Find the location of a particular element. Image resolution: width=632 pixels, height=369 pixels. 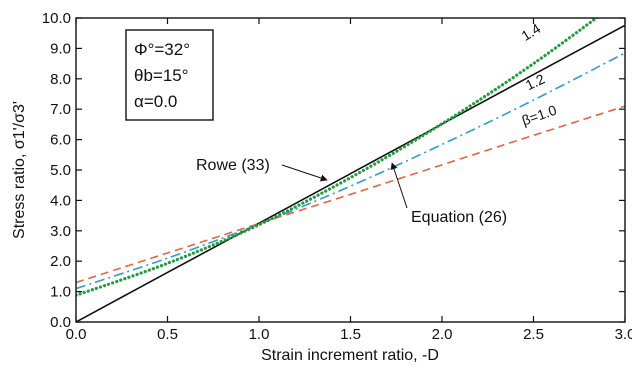

y-tick-label: 6.0 is located at coordinates (60, 140).